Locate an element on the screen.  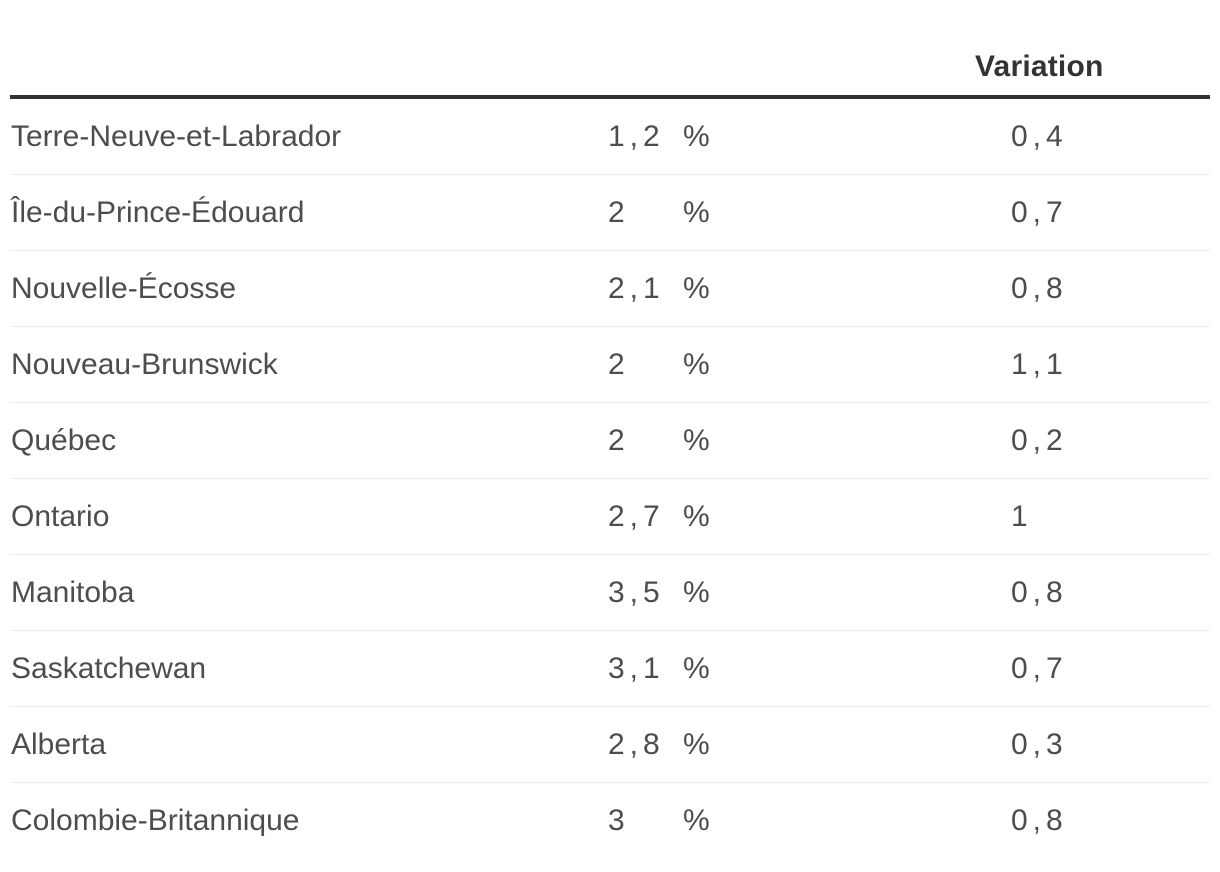
table-row: Ontario 2,7 % 1 is located at coordinates (610, 517).